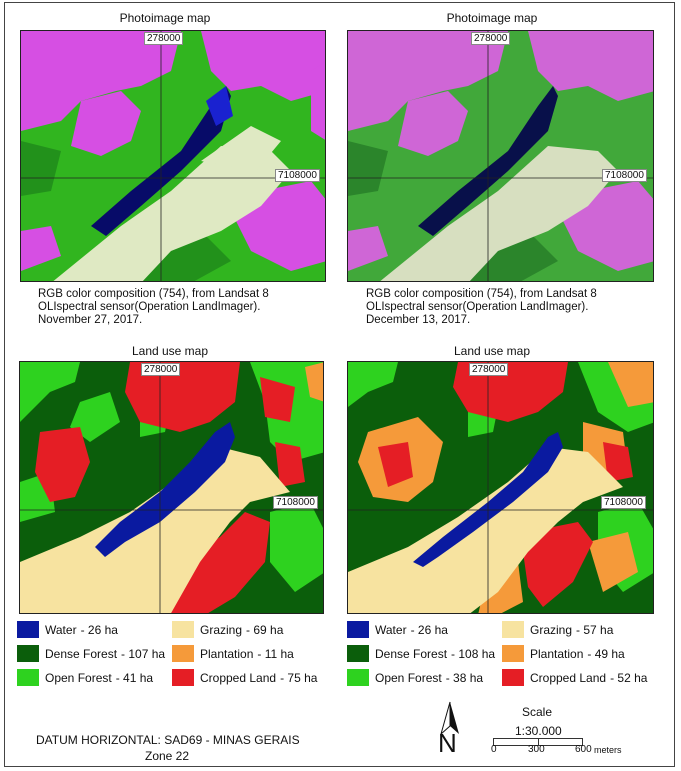 The width and height of the screenshot is (681, 771). Describe the element at coordinates (629, 677) in the screenshot. I see `legend-value: - 52 ha` at that location.